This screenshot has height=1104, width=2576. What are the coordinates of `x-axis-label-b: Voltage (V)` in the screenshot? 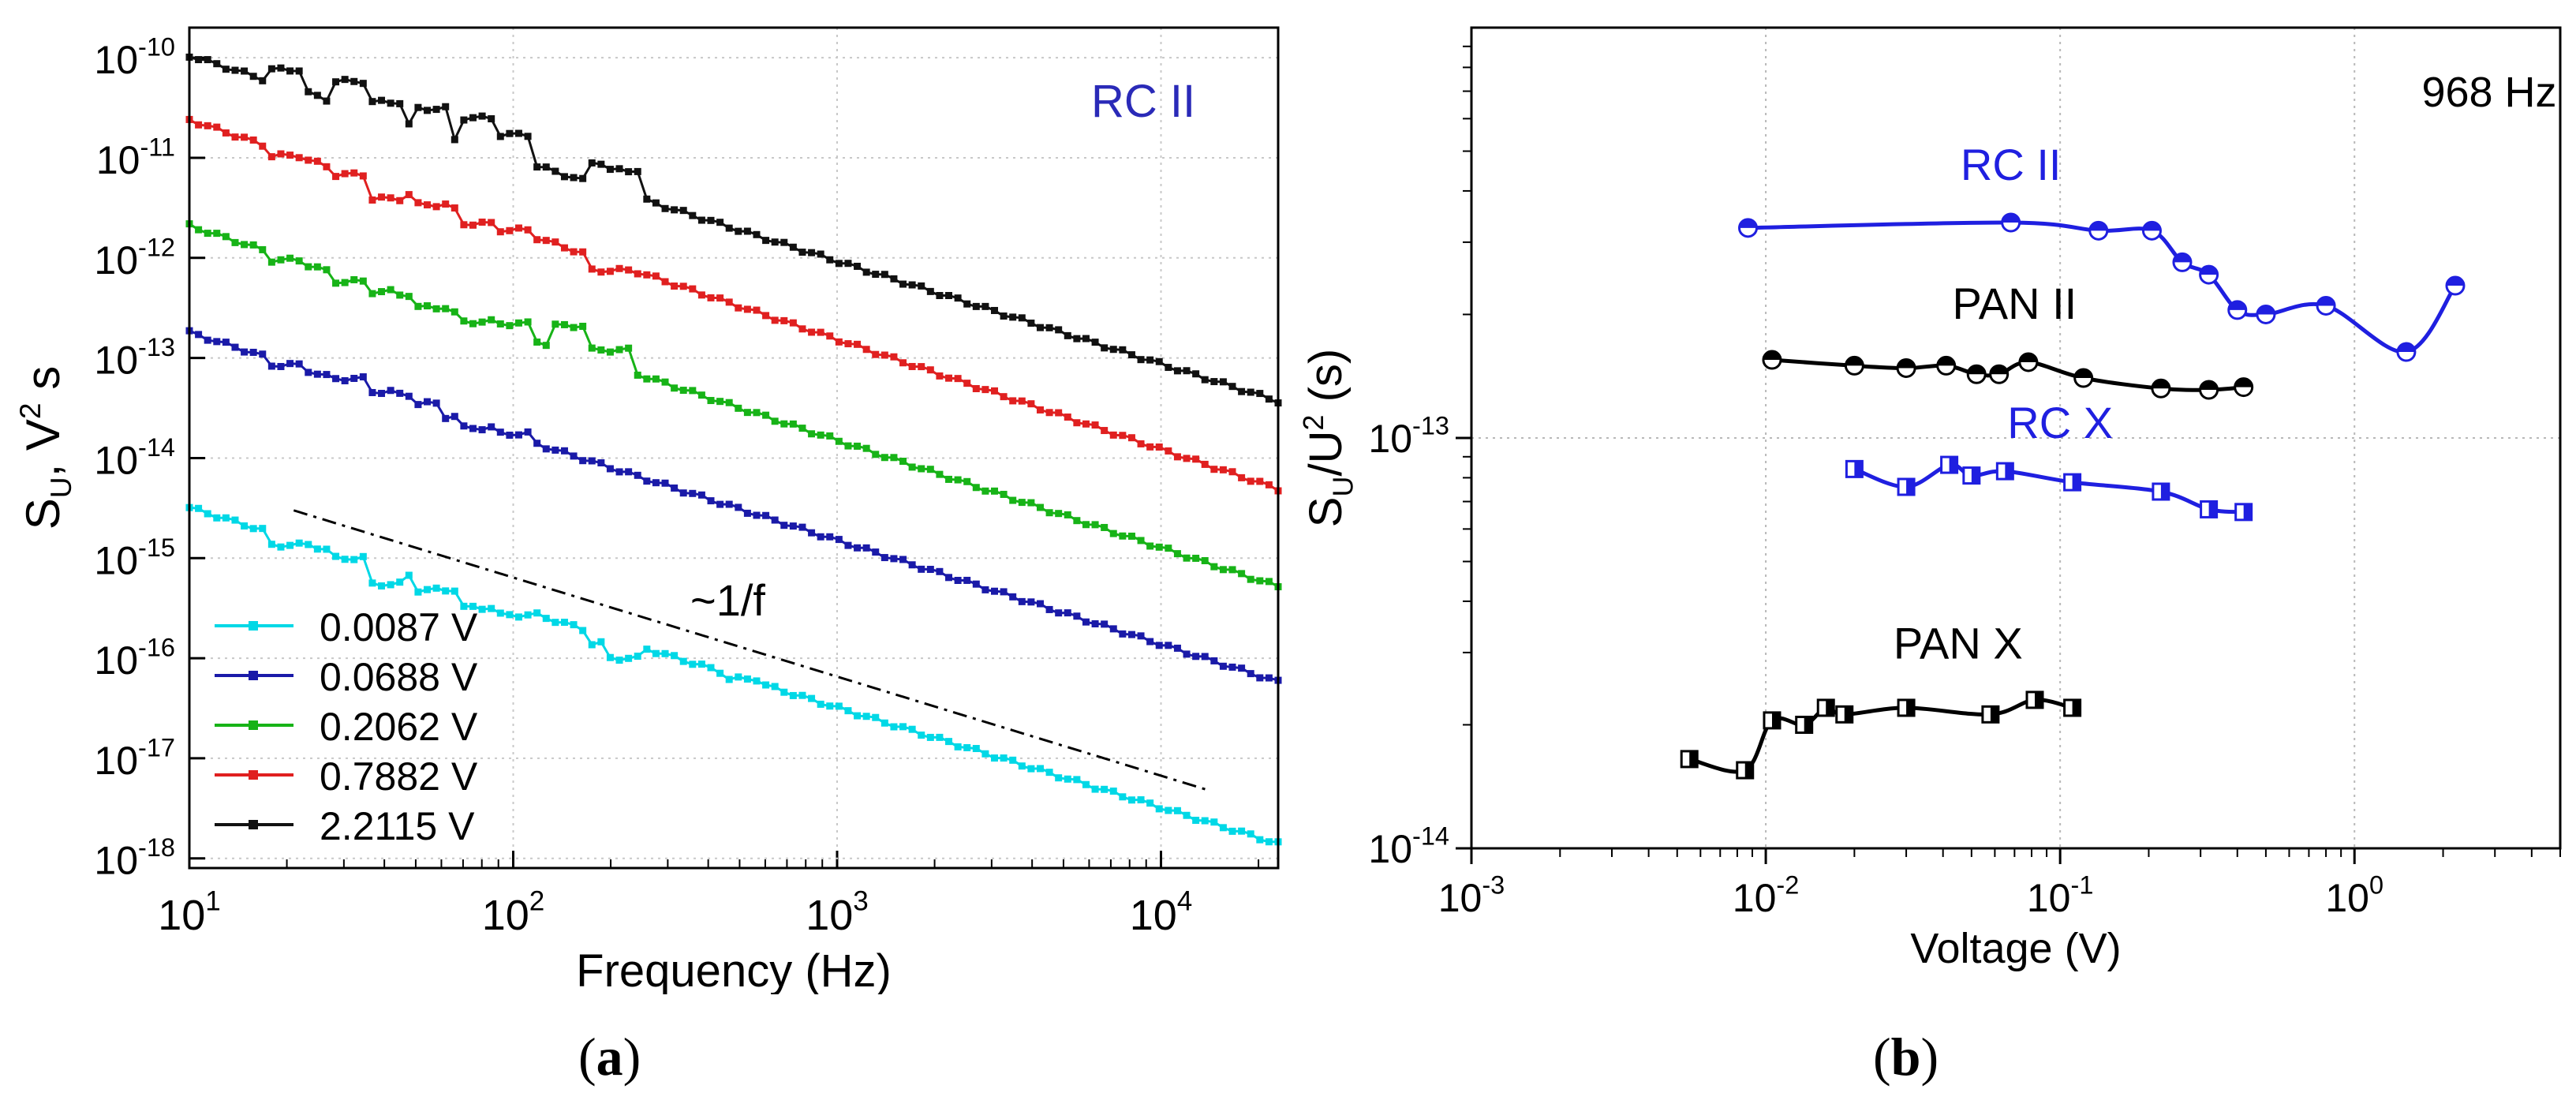 It's located at (2016, 948).